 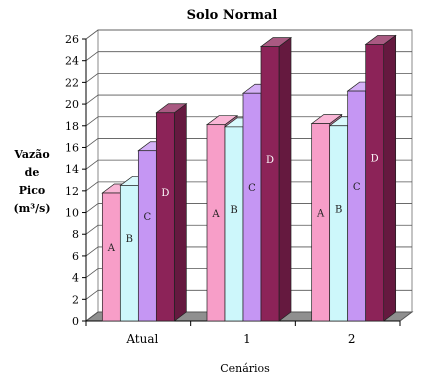 I want to click on y-tick-label: 22, so click(x=72, y=82).